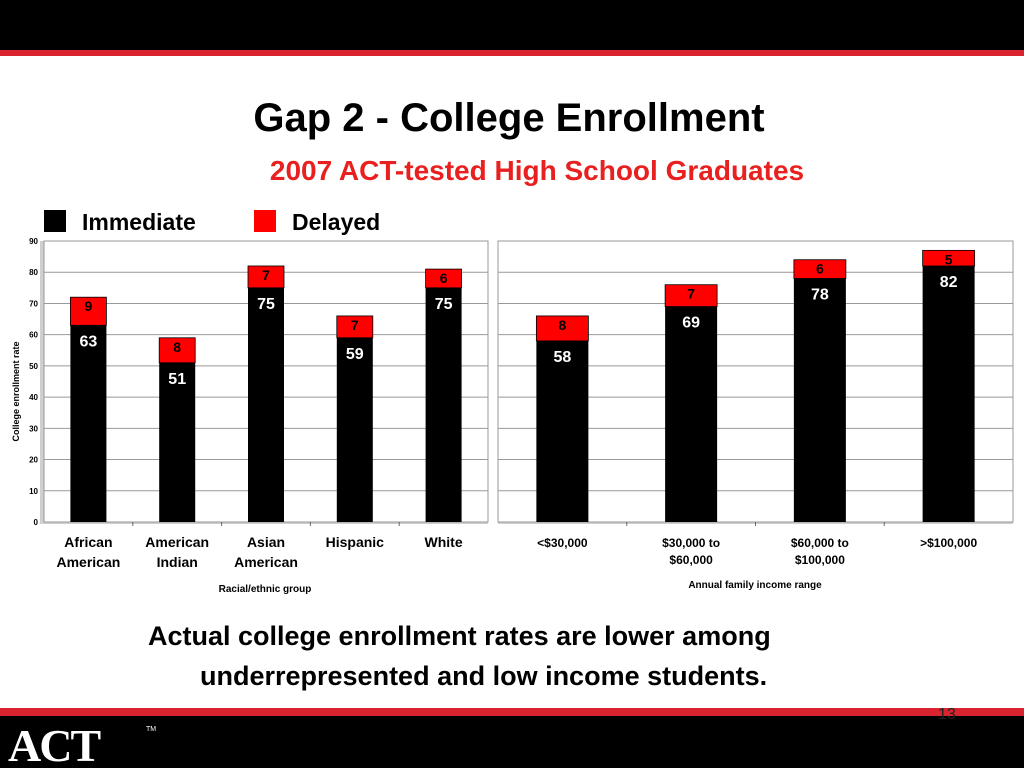 Image resolution: width=1024 pixels, height=768 pixels. Describe the element at coordinates (355, 354) in the screenshot. I see `data-label-immediate-race-3: 59` at that location.